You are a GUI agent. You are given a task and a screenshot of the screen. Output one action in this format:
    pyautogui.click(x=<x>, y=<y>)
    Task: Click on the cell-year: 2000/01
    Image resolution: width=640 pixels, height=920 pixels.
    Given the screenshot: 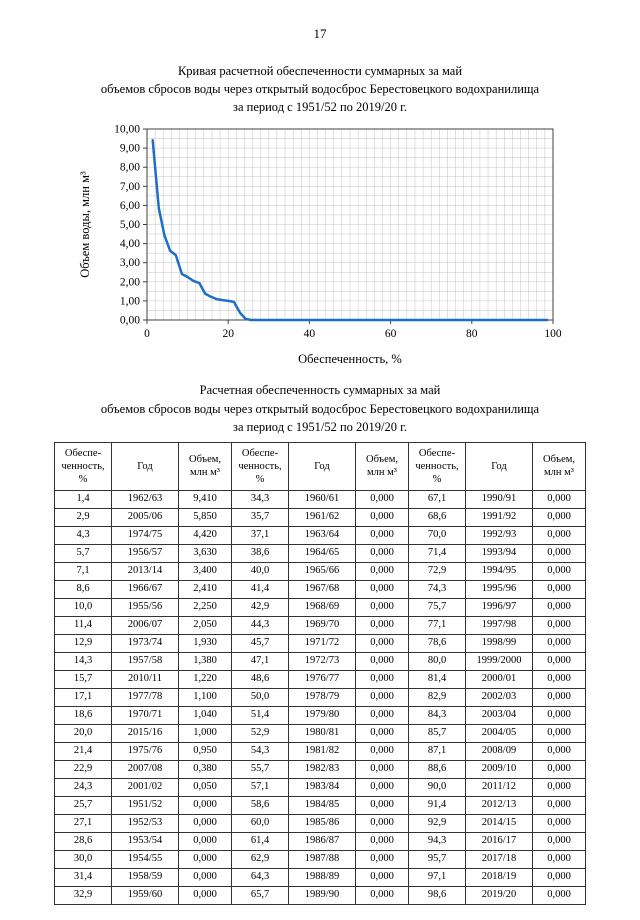 What is the action you would take?
    pyautogui.click(x=499, y=680)
    